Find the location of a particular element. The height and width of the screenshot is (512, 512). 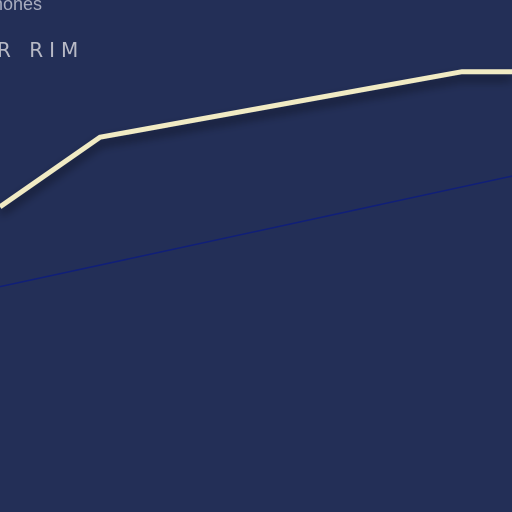

section-label: R RIM is located at coordinates (42, 50).